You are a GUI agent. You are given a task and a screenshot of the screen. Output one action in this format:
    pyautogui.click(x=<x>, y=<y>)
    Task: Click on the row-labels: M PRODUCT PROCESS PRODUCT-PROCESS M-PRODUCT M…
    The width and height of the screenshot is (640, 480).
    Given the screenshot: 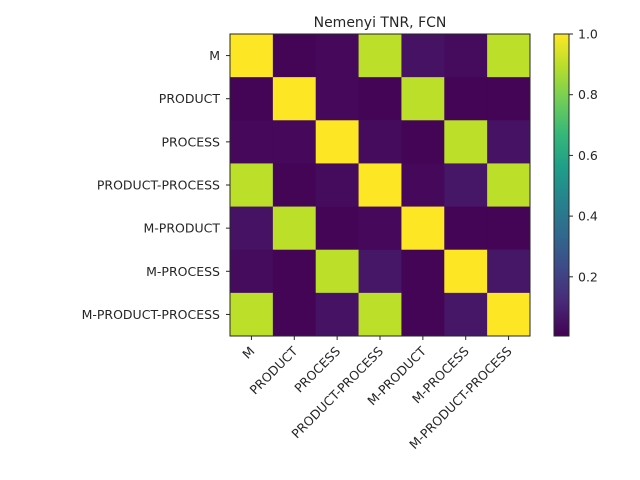 What is the action you would take?
    pyautogui.click(x=156, y=185)
    